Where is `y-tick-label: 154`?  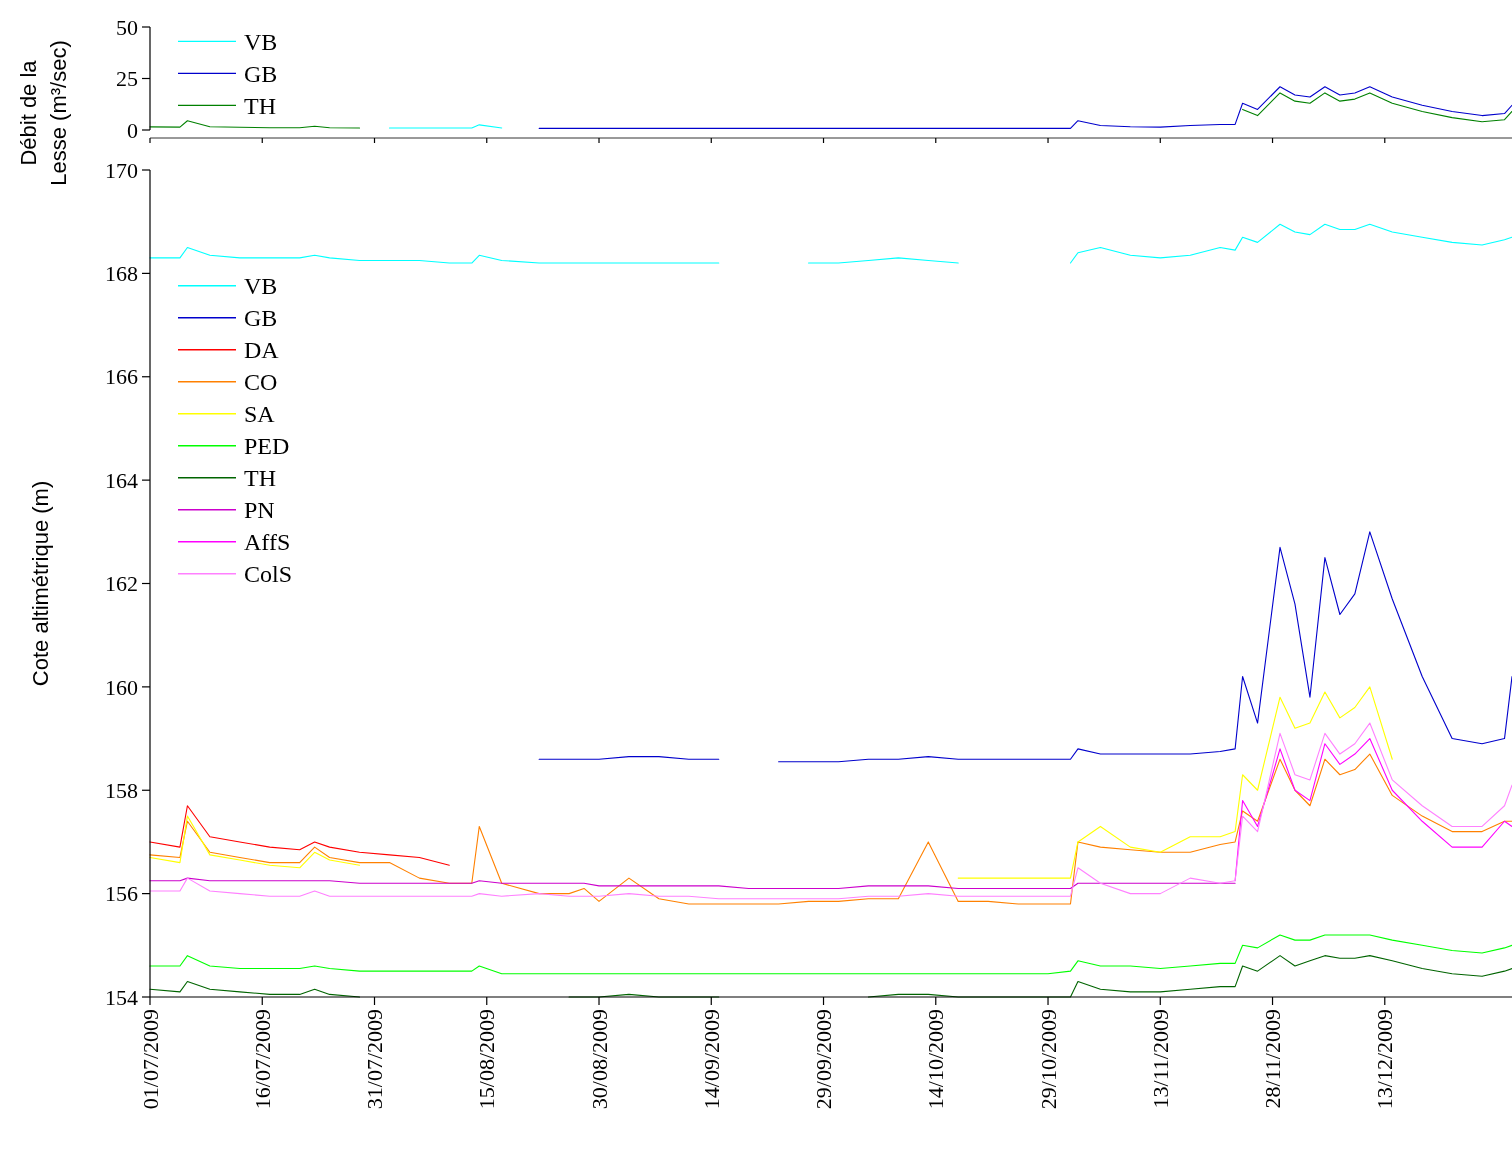 y-tick-label: 154 is located at coordinates (121, 997).